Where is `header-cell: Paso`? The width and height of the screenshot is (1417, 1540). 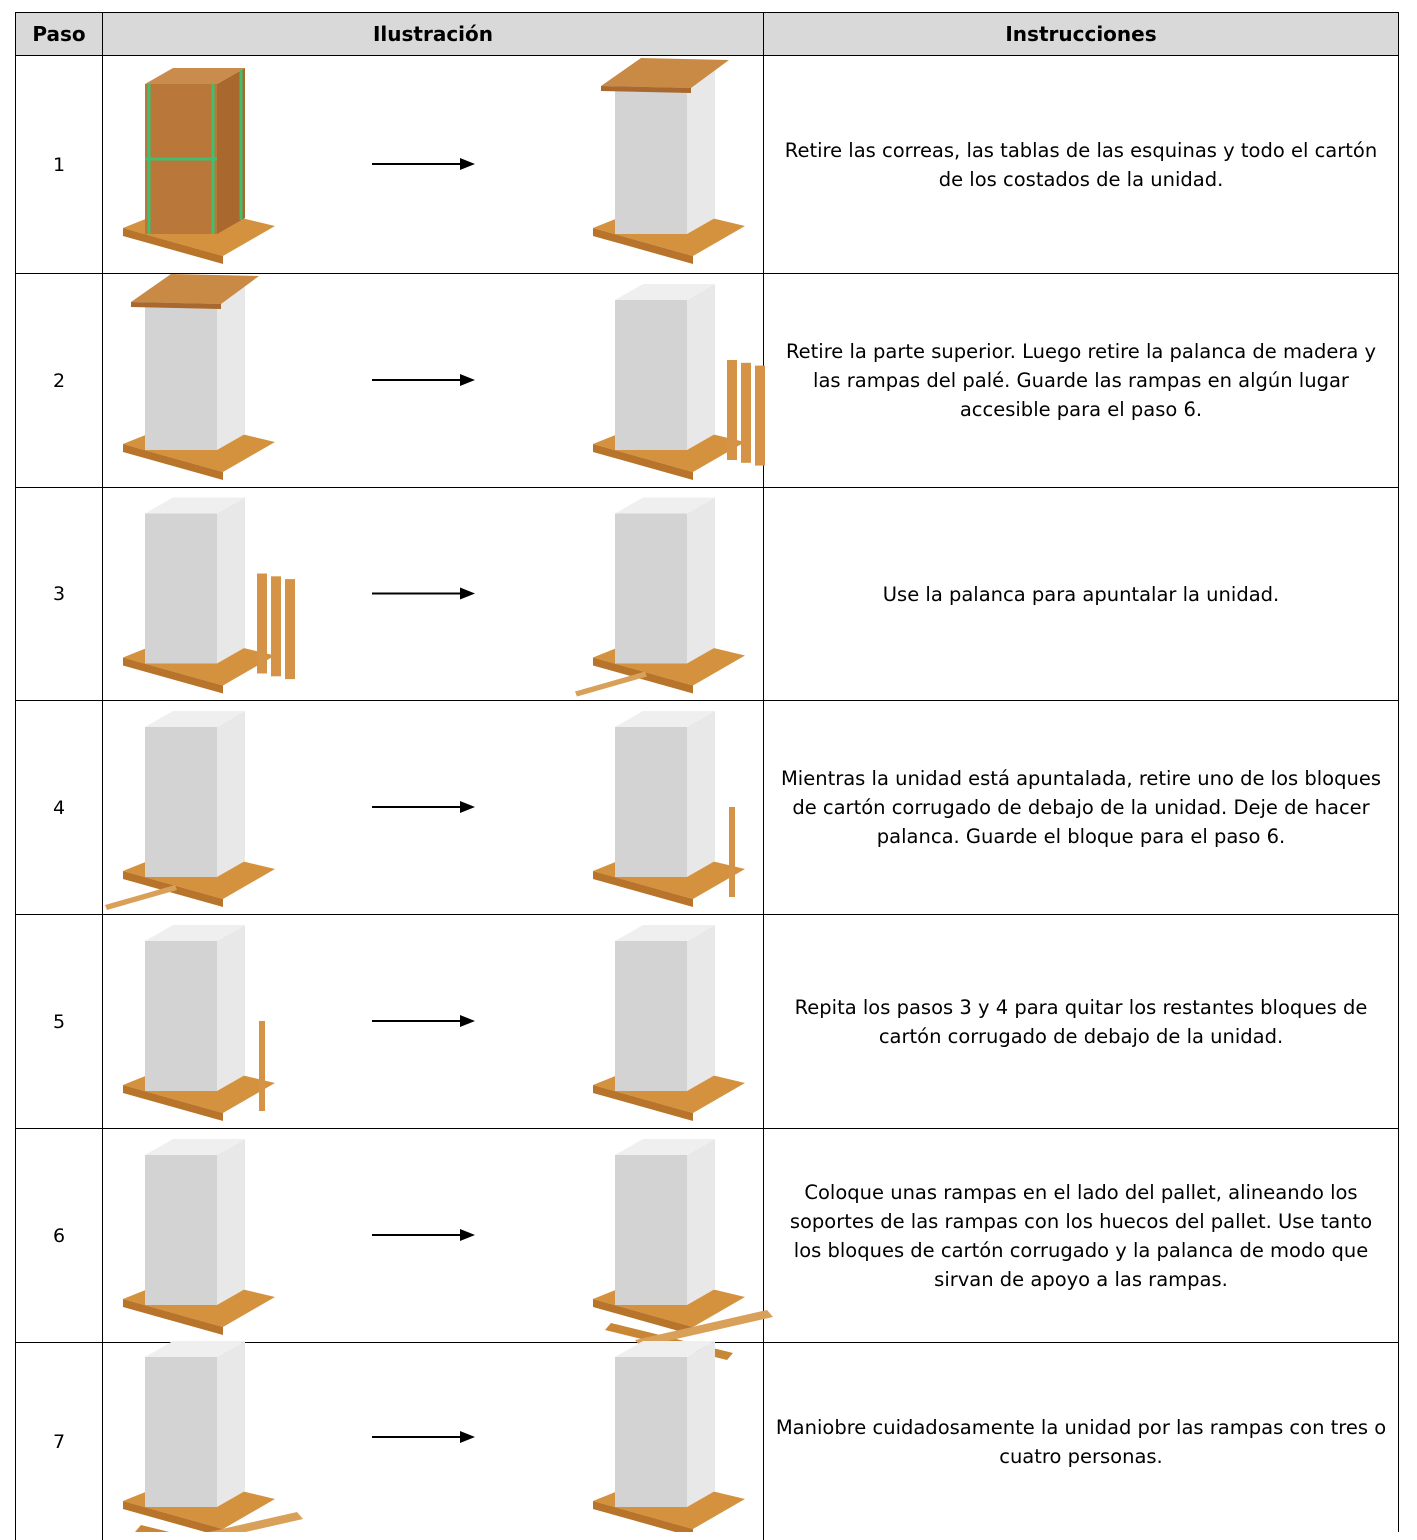 header-cell: Paso is located at coordinates (58, 33).